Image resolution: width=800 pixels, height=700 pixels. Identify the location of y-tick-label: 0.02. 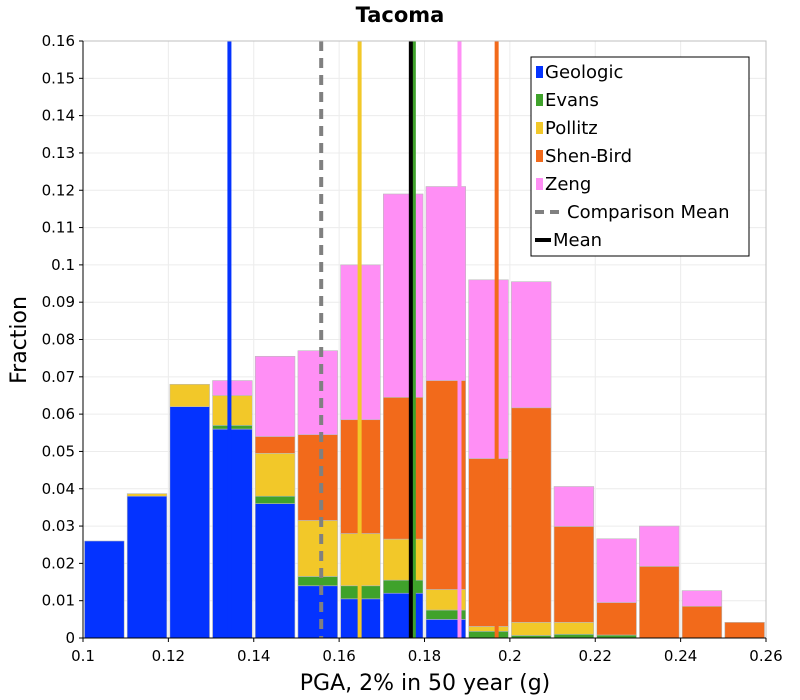
(58, 563).